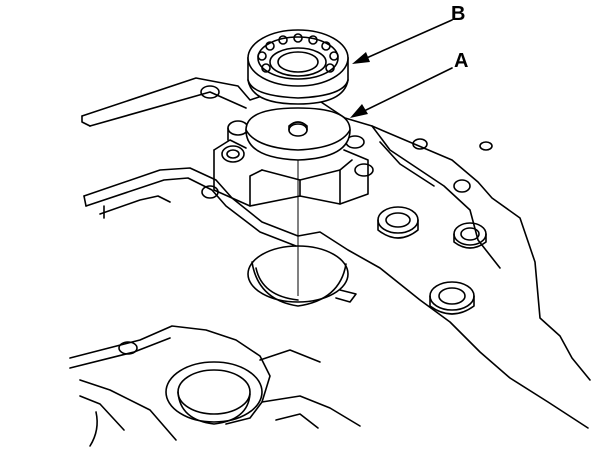 Image resolution: width=608 pixels, height=460 pixels. I want to click on bearing-bore, so click(302, 276).